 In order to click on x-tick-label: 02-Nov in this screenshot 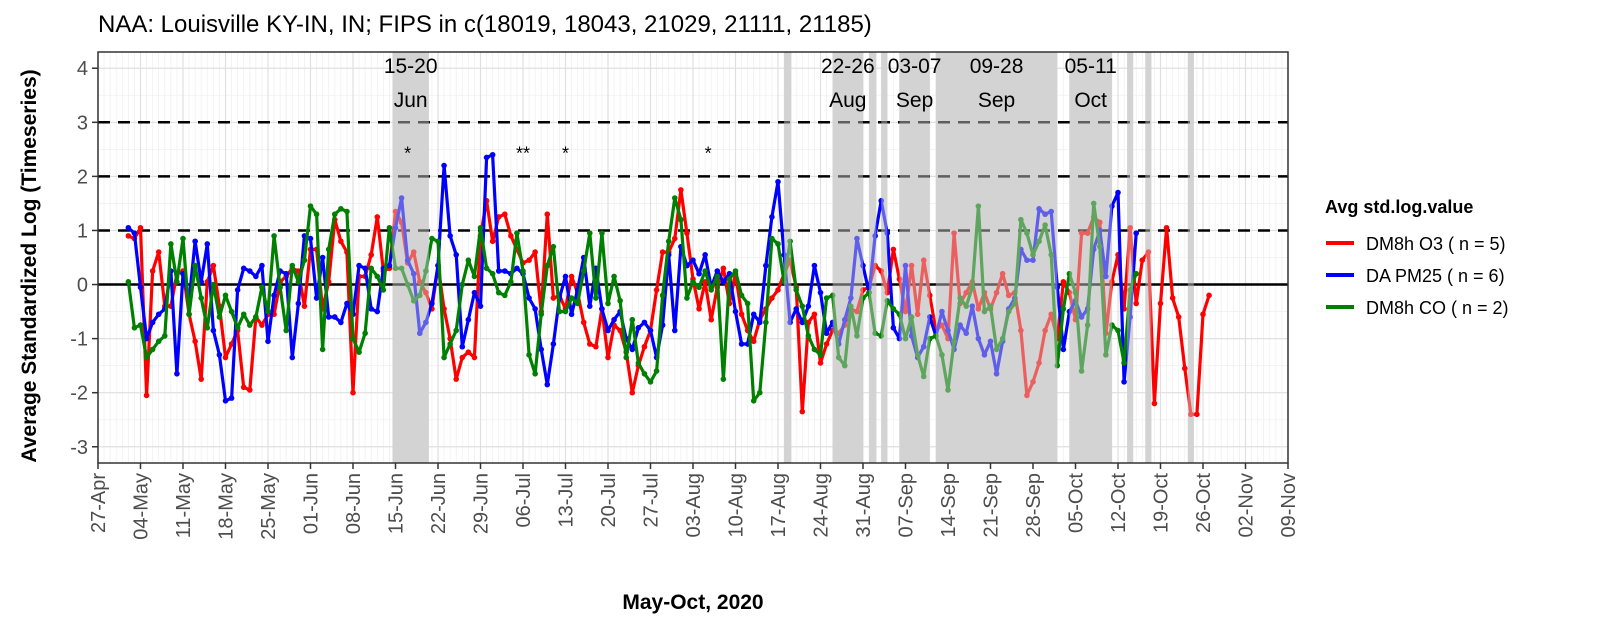, I will do `click(1247, 505)`.